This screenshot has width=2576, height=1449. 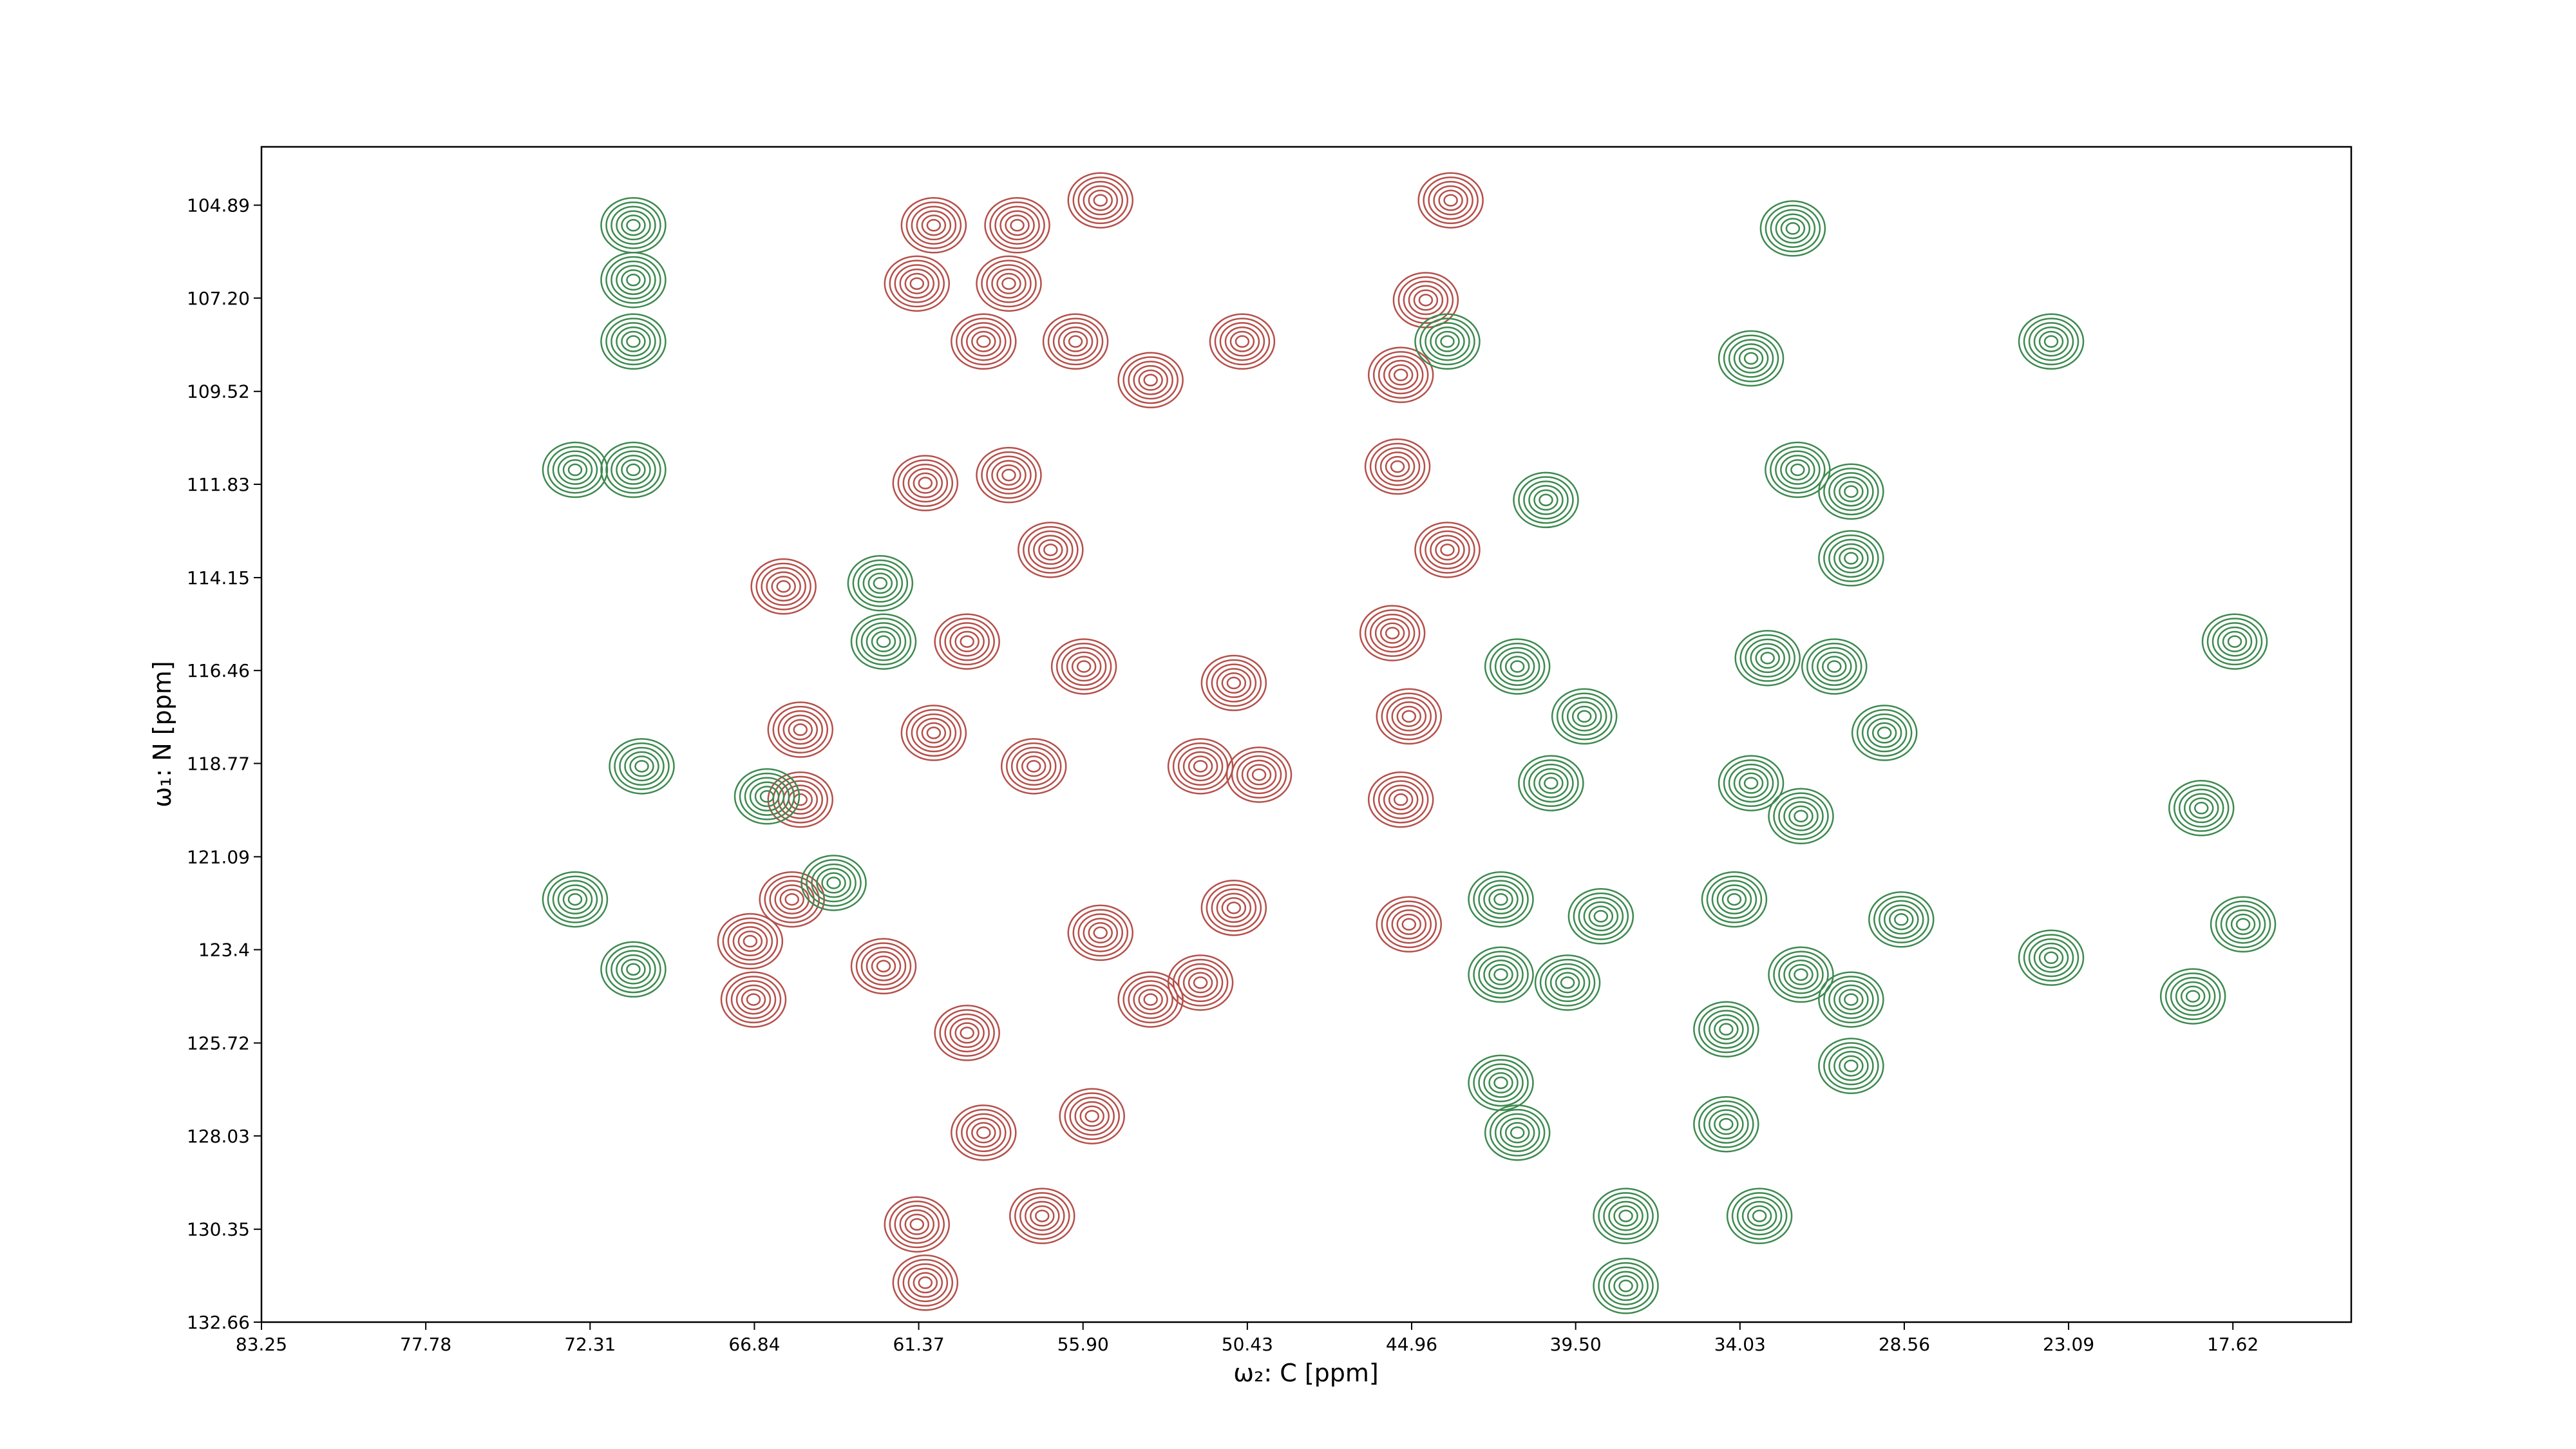 I want to click on y-tick-label: 109.52, so click(x=218, y=391).